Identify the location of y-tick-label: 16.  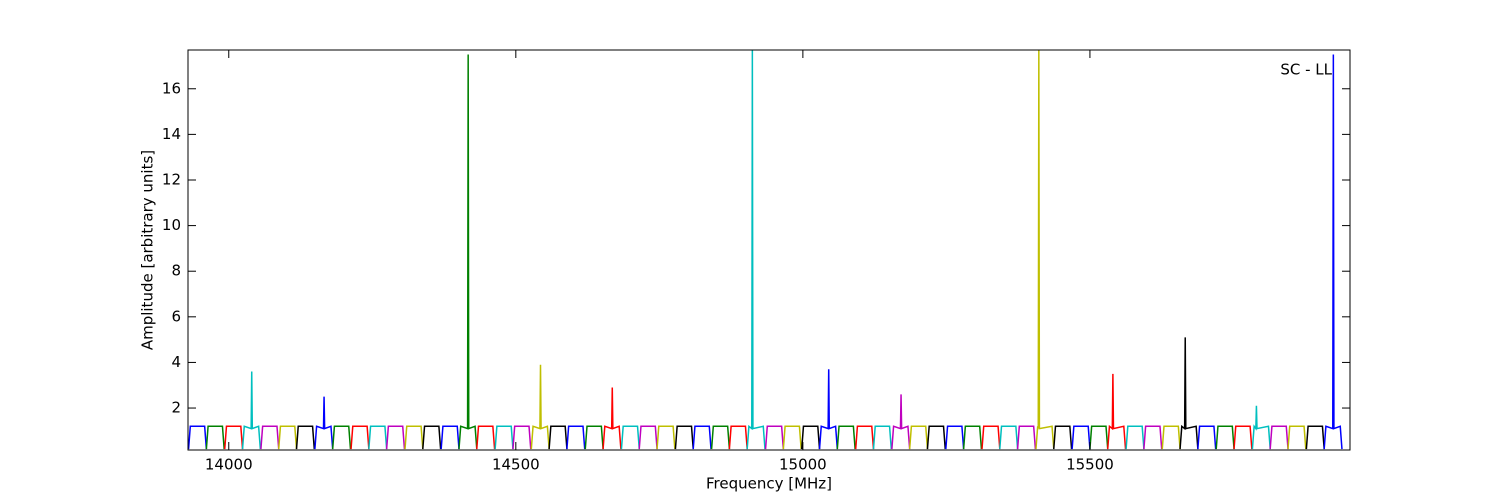
(171, 88).